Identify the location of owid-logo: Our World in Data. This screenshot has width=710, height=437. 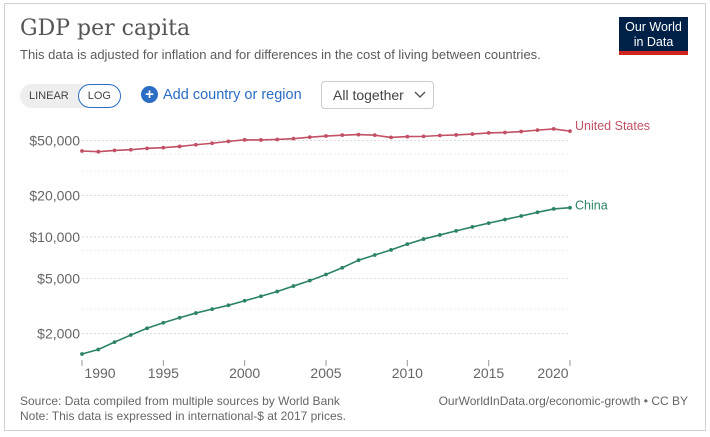
(653, 36).